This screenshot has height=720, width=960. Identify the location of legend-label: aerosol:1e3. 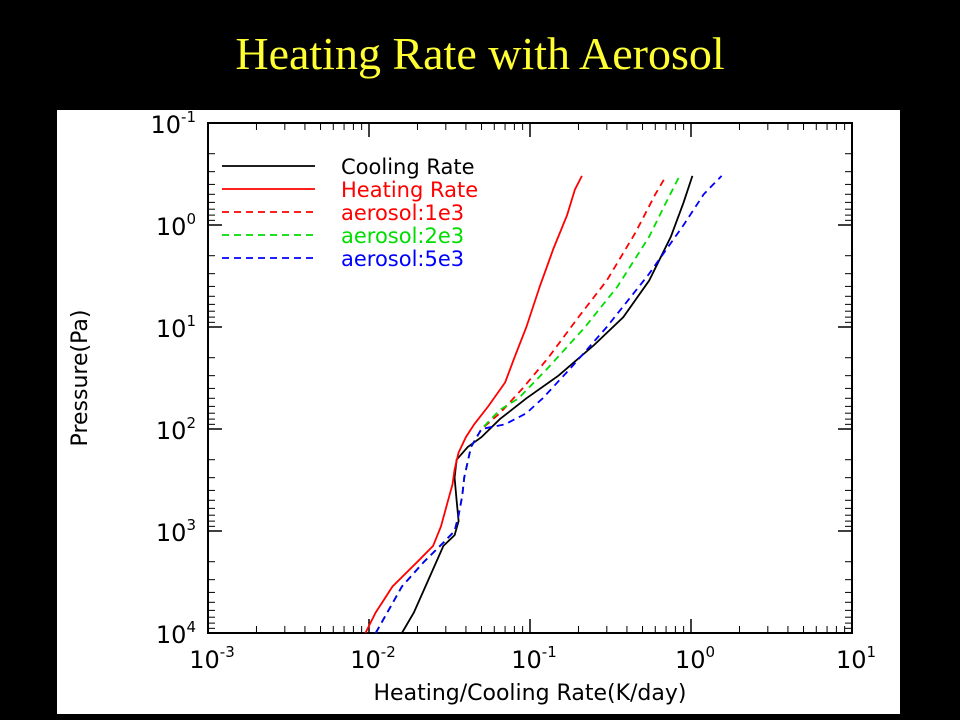
(402, 213).